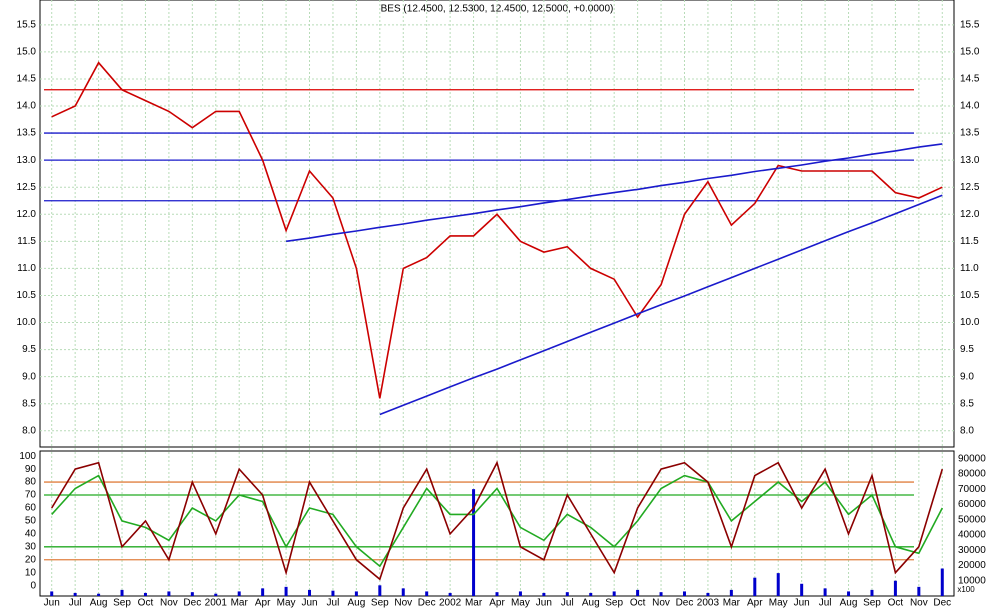 This screenshot has height=608, width=994. What do you see at coordinates (967, 349) in the screenshot?
I see `y-tick-label-right: 9.5` at bounding box center [967, 349].